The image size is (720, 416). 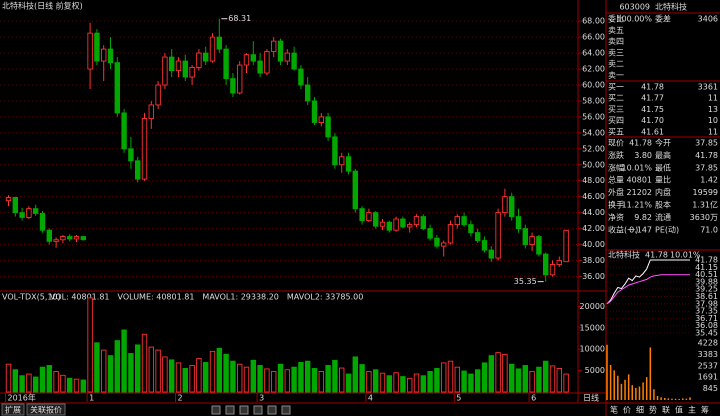 What do you see at coordinates (616, 41) in the screenshot?
I see `quote-label: 卖四` at bounding box center [616, 41].